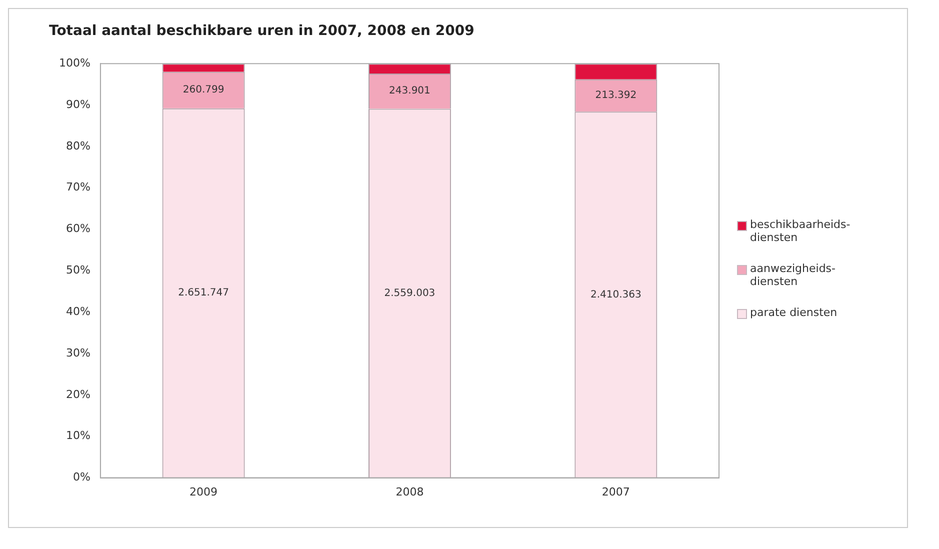  What do you see at coordinates (203, 90) in the screenshot?
I see `annotation: 260.799` at bounding box center [203, 90].